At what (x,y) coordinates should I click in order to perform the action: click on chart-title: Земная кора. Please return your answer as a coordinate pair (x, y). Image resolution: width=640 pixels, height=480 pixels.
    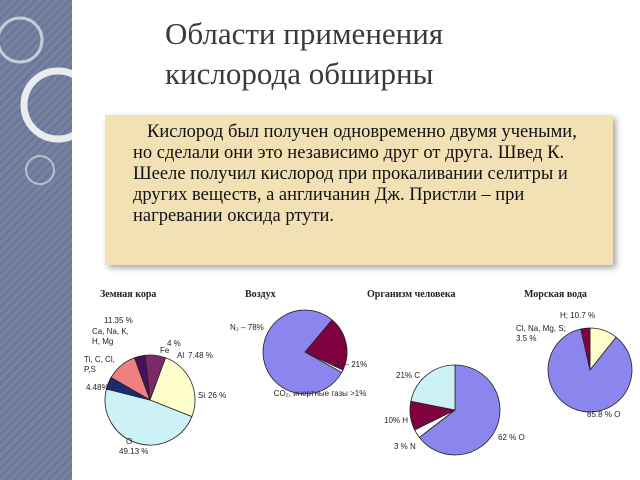
    Looking at the image, I should click on (128, 294).